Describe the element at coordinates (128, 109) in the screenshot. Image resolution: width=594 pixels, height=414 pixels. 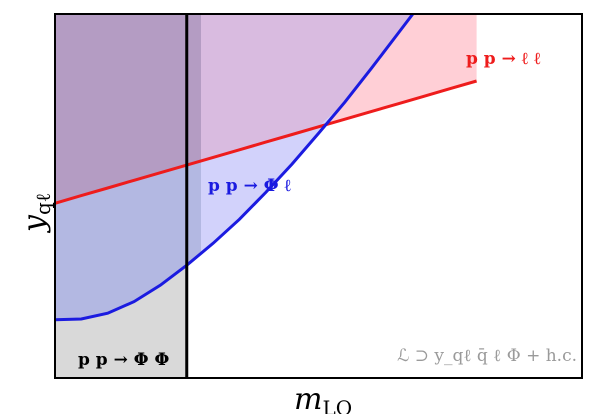
I see `overlap-region-all` at that location.